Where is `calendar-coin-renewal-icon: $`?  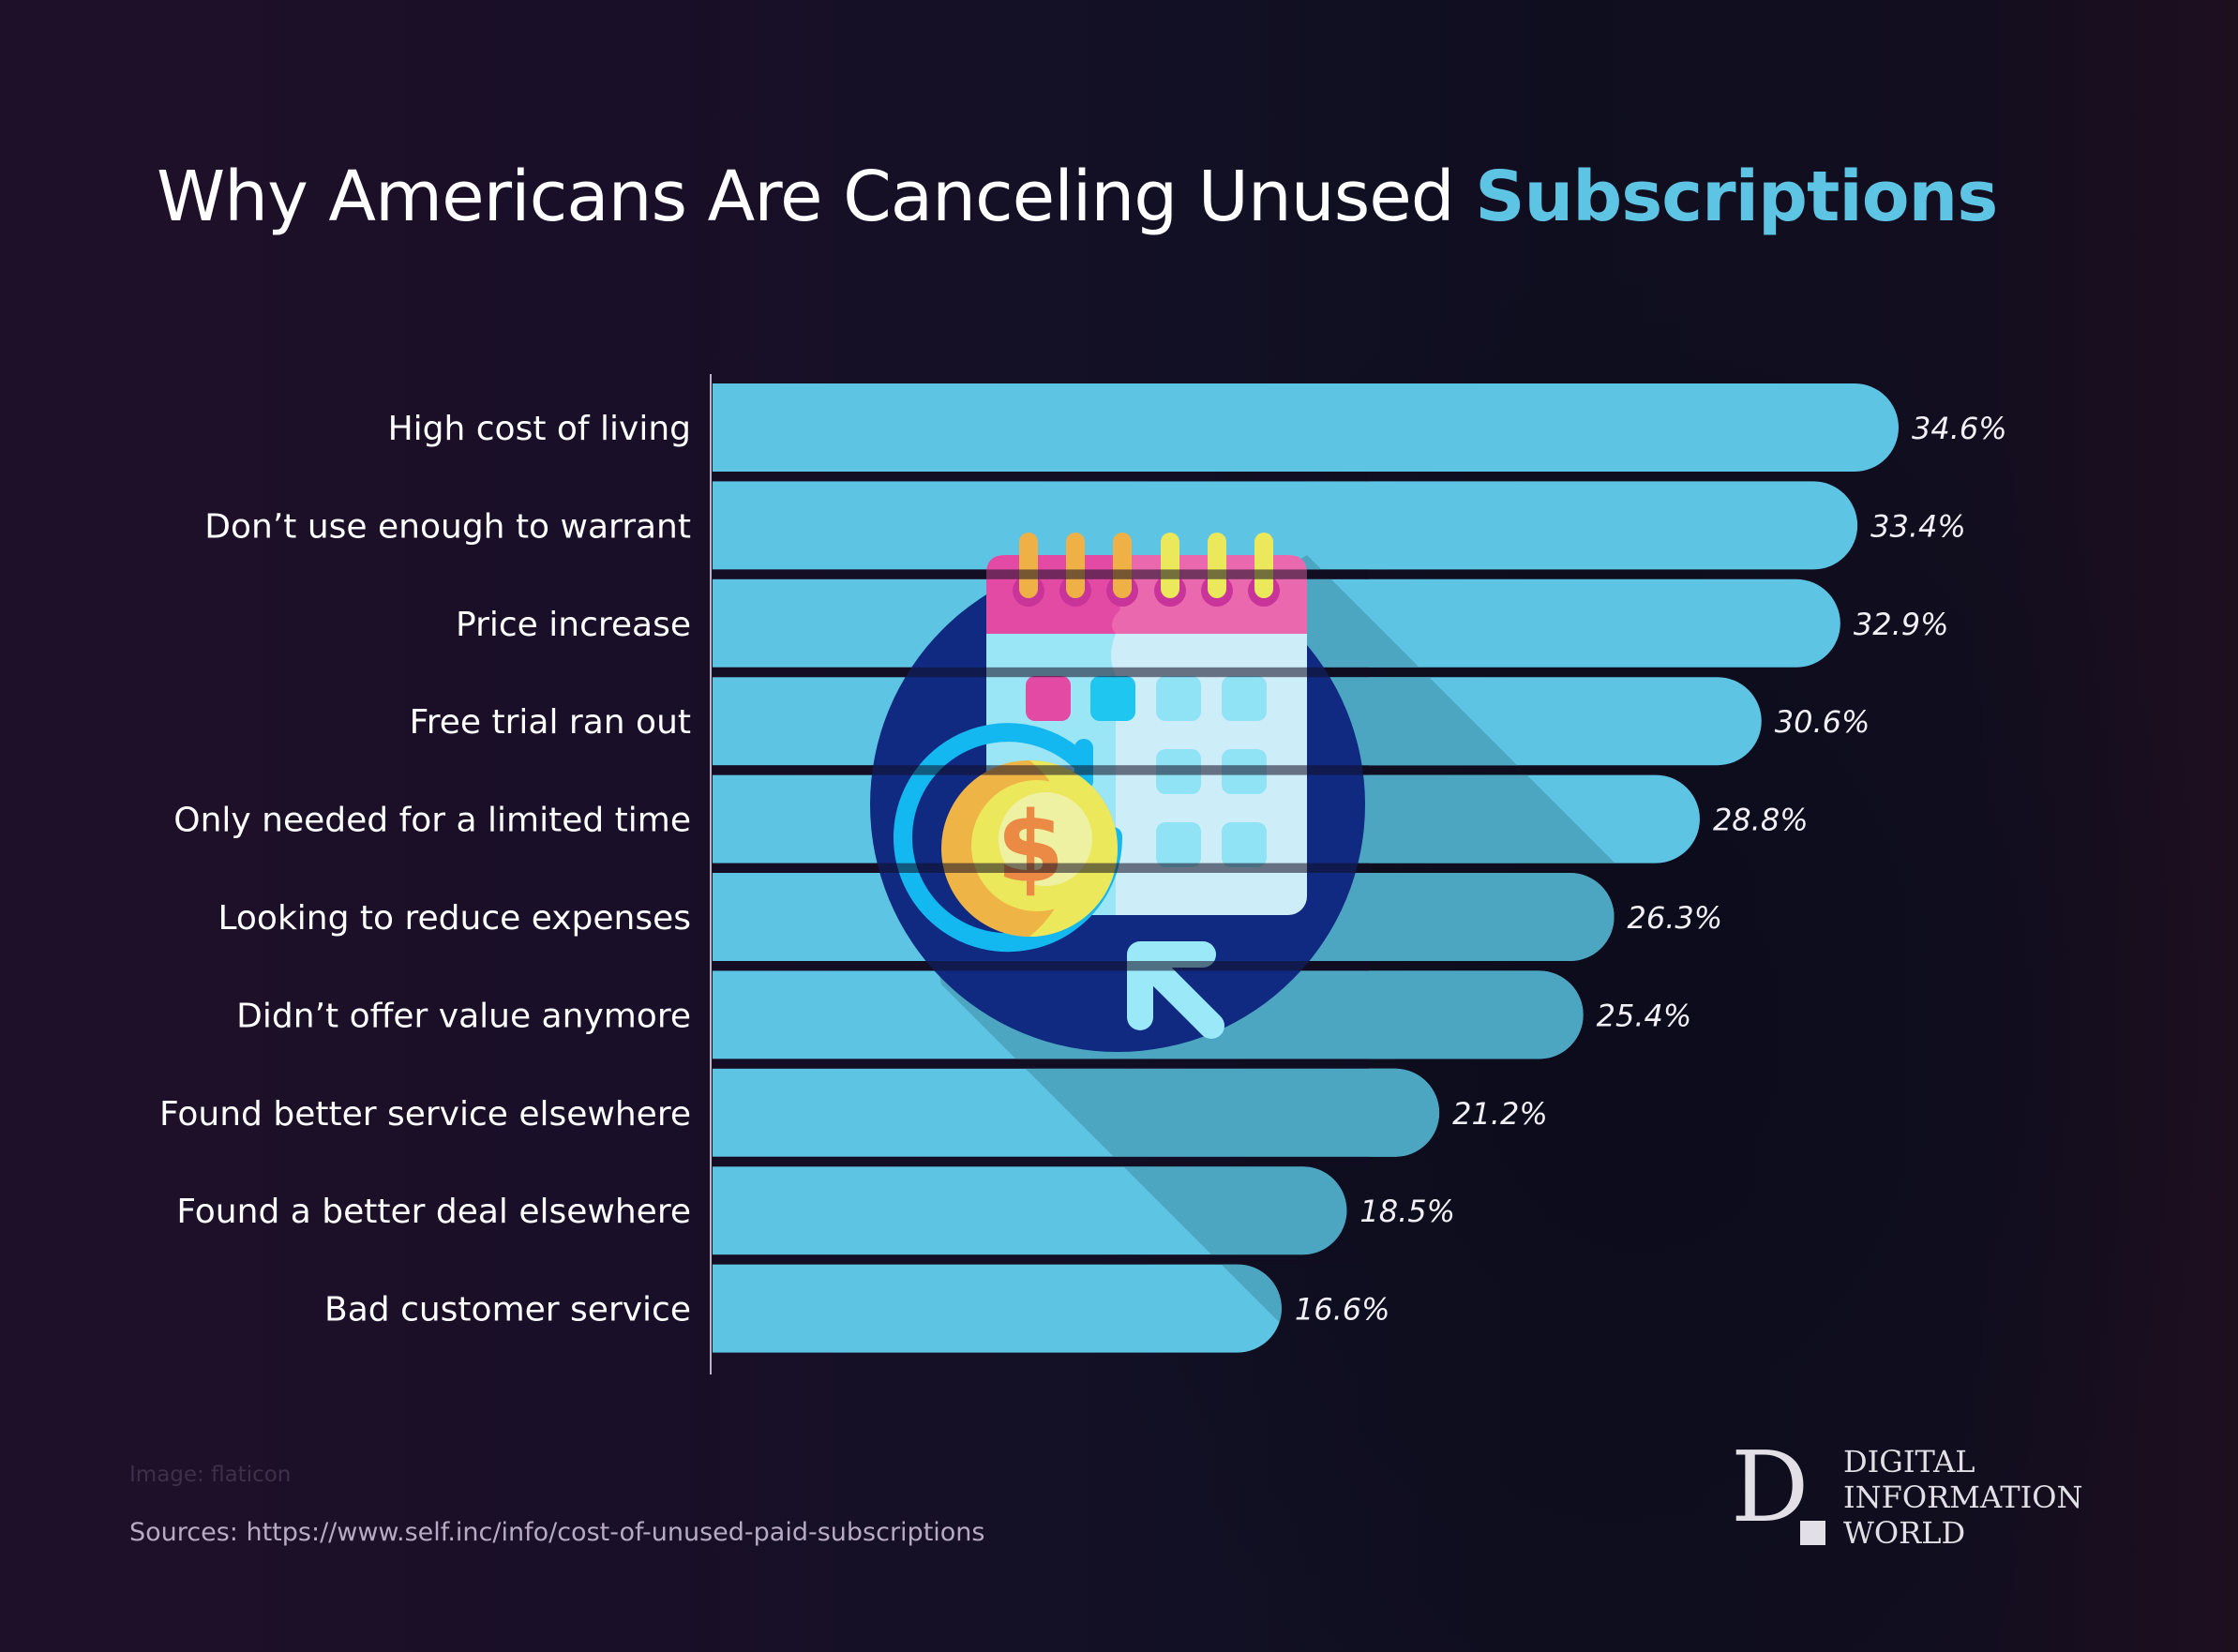
calendar-coin-renewal-icon: $ is located at coordinates (1118, 792).